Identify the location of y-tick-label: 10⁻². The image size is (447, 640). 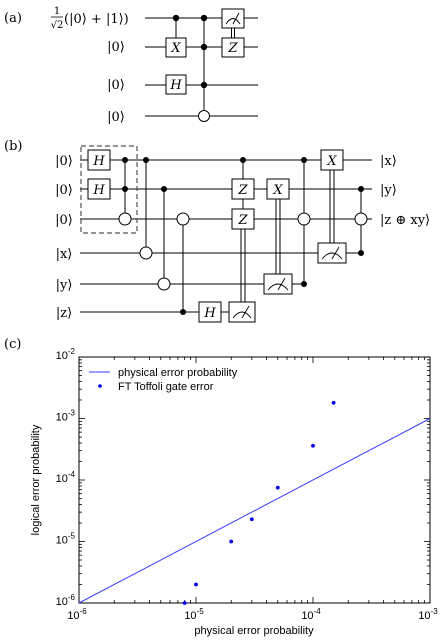
(66, 354).